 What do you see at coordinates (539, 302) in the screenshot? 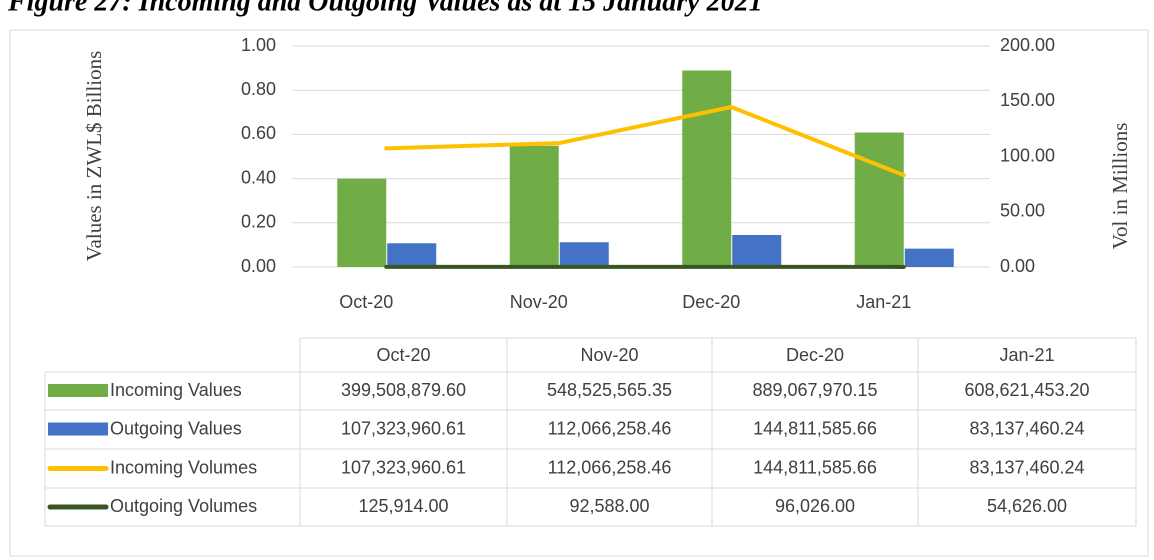
I see `x-tick-label: Nov-20` at bounding box center [539, 302].